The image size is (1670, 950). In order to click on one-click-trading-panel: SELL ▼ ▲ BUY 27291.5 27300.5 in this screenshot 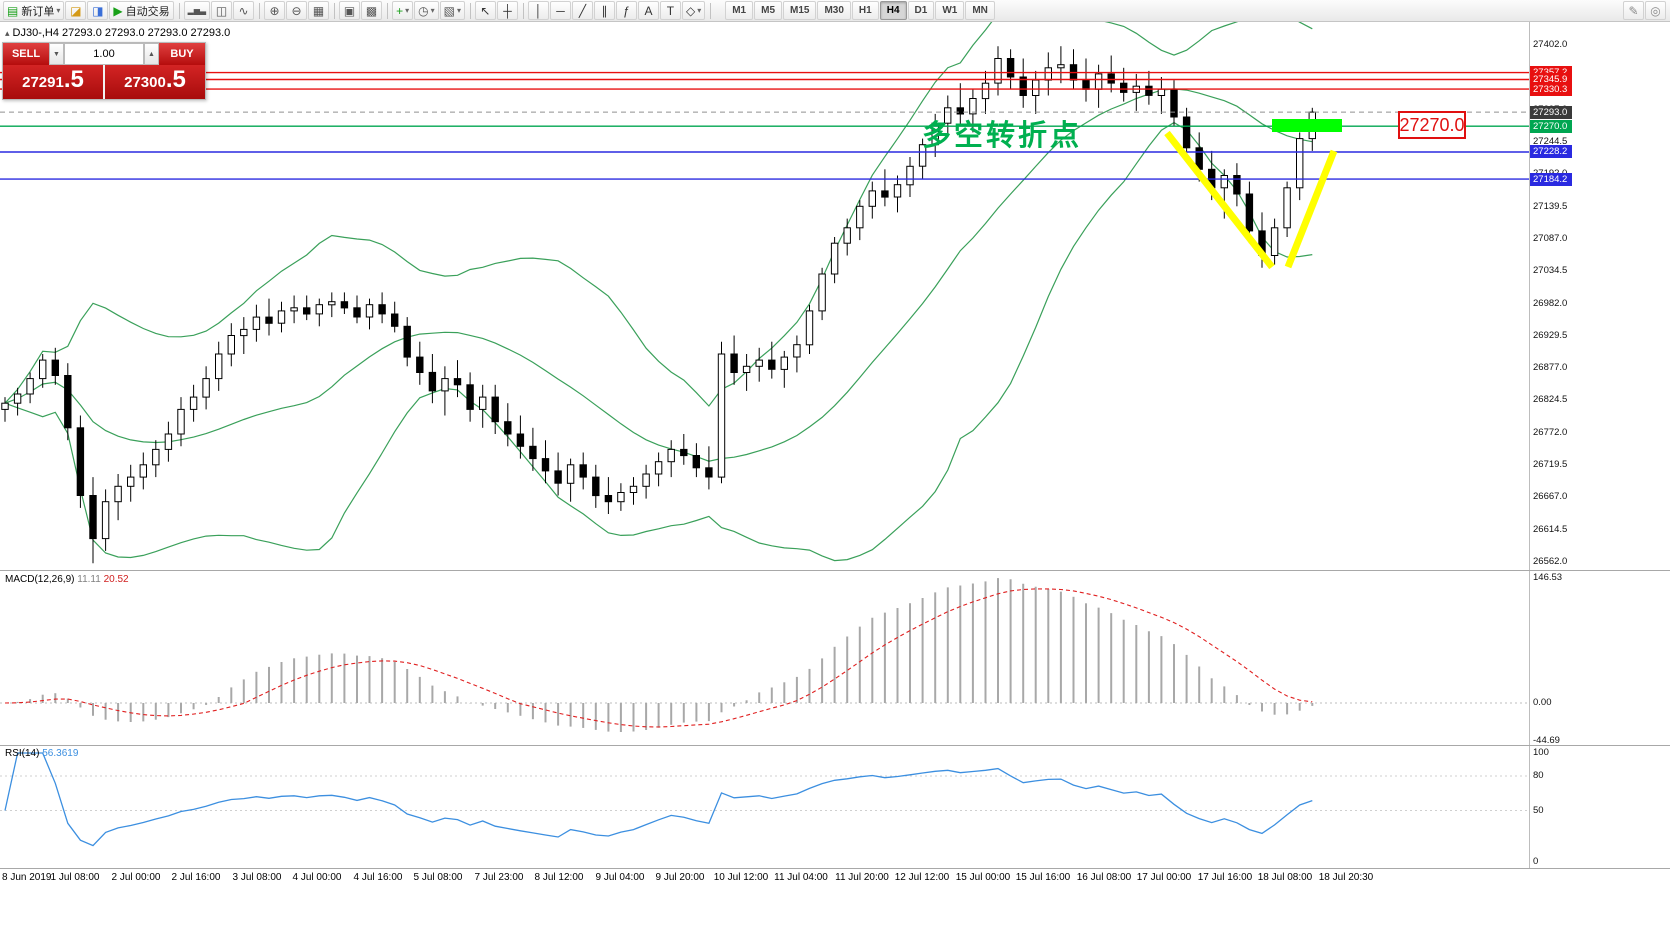, I will do `click(104, 71)`.